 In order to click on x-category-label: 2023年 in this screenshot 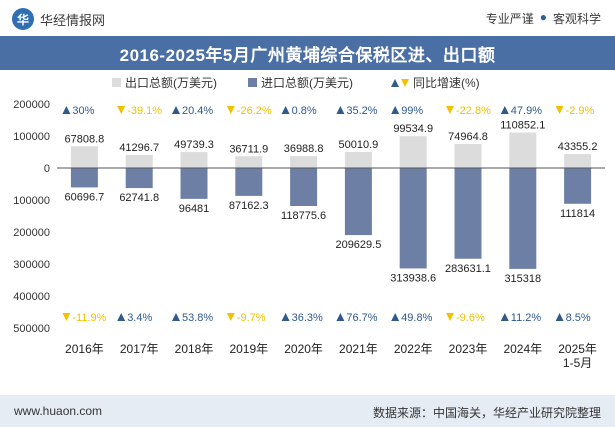, I will do `click(468, 349)`.